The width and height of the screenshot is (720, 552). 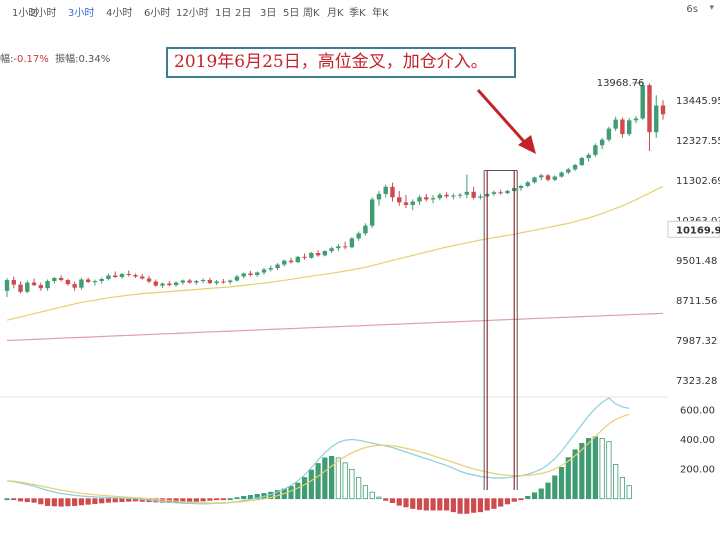 What do you see at coordinates (268, 13) in the screenshot?
I see `timeframe-button-8: 3日` at bounding box center [268, 13].